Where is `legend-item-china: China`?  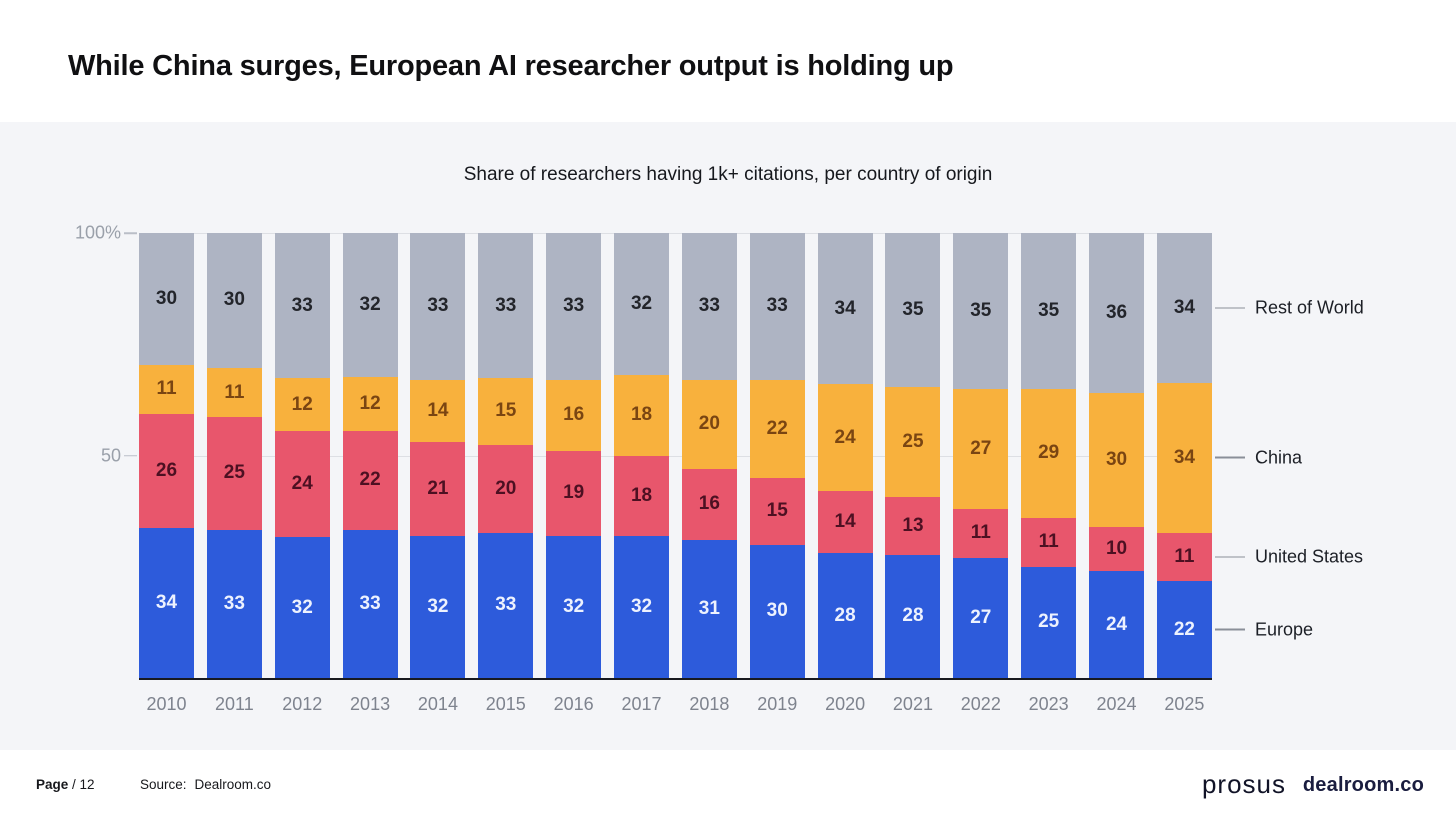
legend-item-china: China is located at coordinates (1258, 457).